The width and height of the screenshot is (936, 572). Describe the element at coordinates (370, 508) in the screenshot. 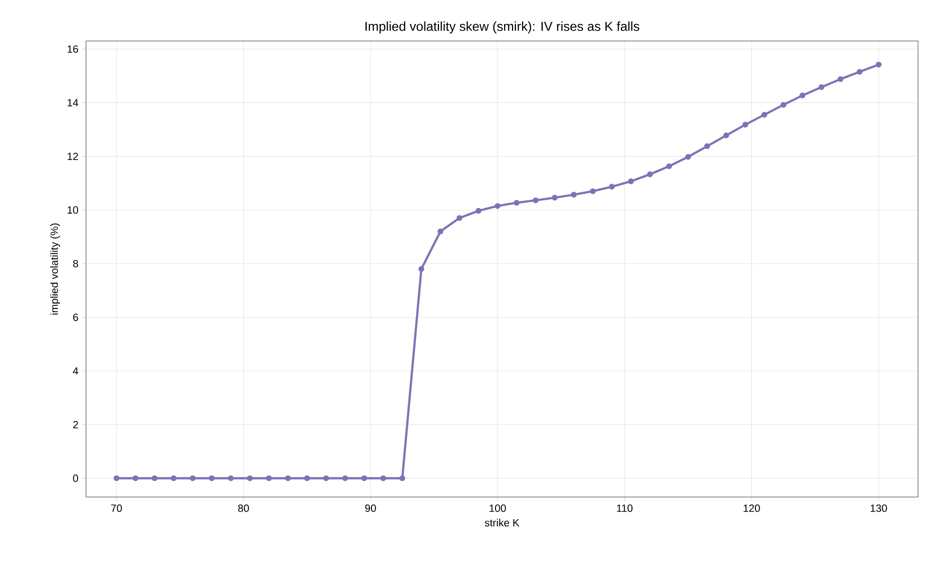

I see `x-tick-label: 90` at that location.